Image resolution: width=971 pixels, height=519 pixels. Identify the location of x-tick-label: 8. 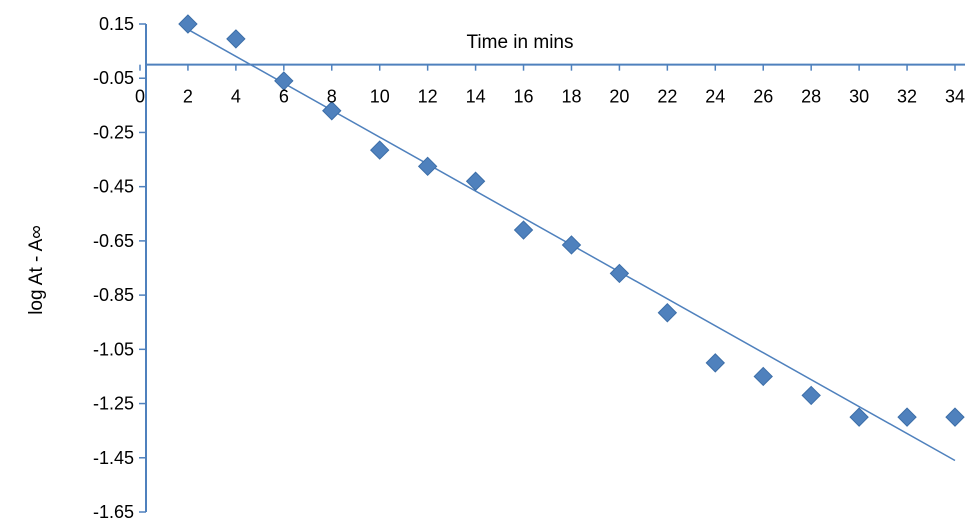
(332, 97).